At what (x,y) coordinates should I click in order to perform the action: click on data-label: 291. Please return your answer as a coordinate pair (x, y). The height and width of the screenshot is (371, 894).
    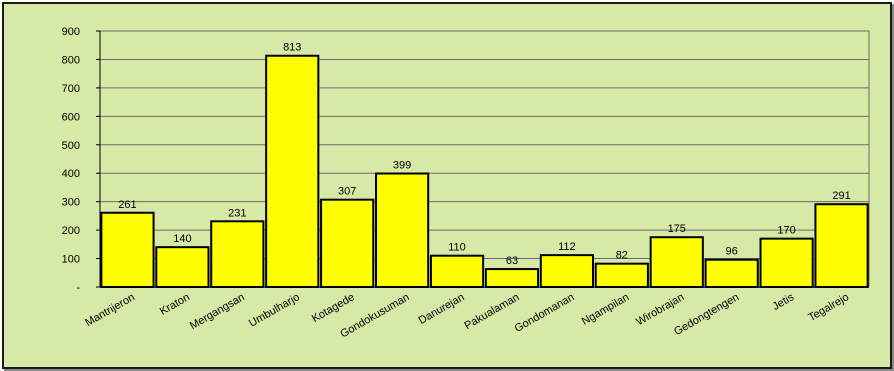
    Looking at the image, I should click on (841, 196).